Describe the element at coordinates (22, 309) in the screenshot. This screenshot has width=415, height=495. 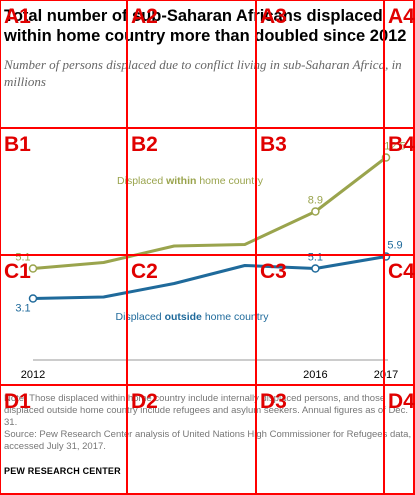
I see `data-label-outside: 3.1` at that location.